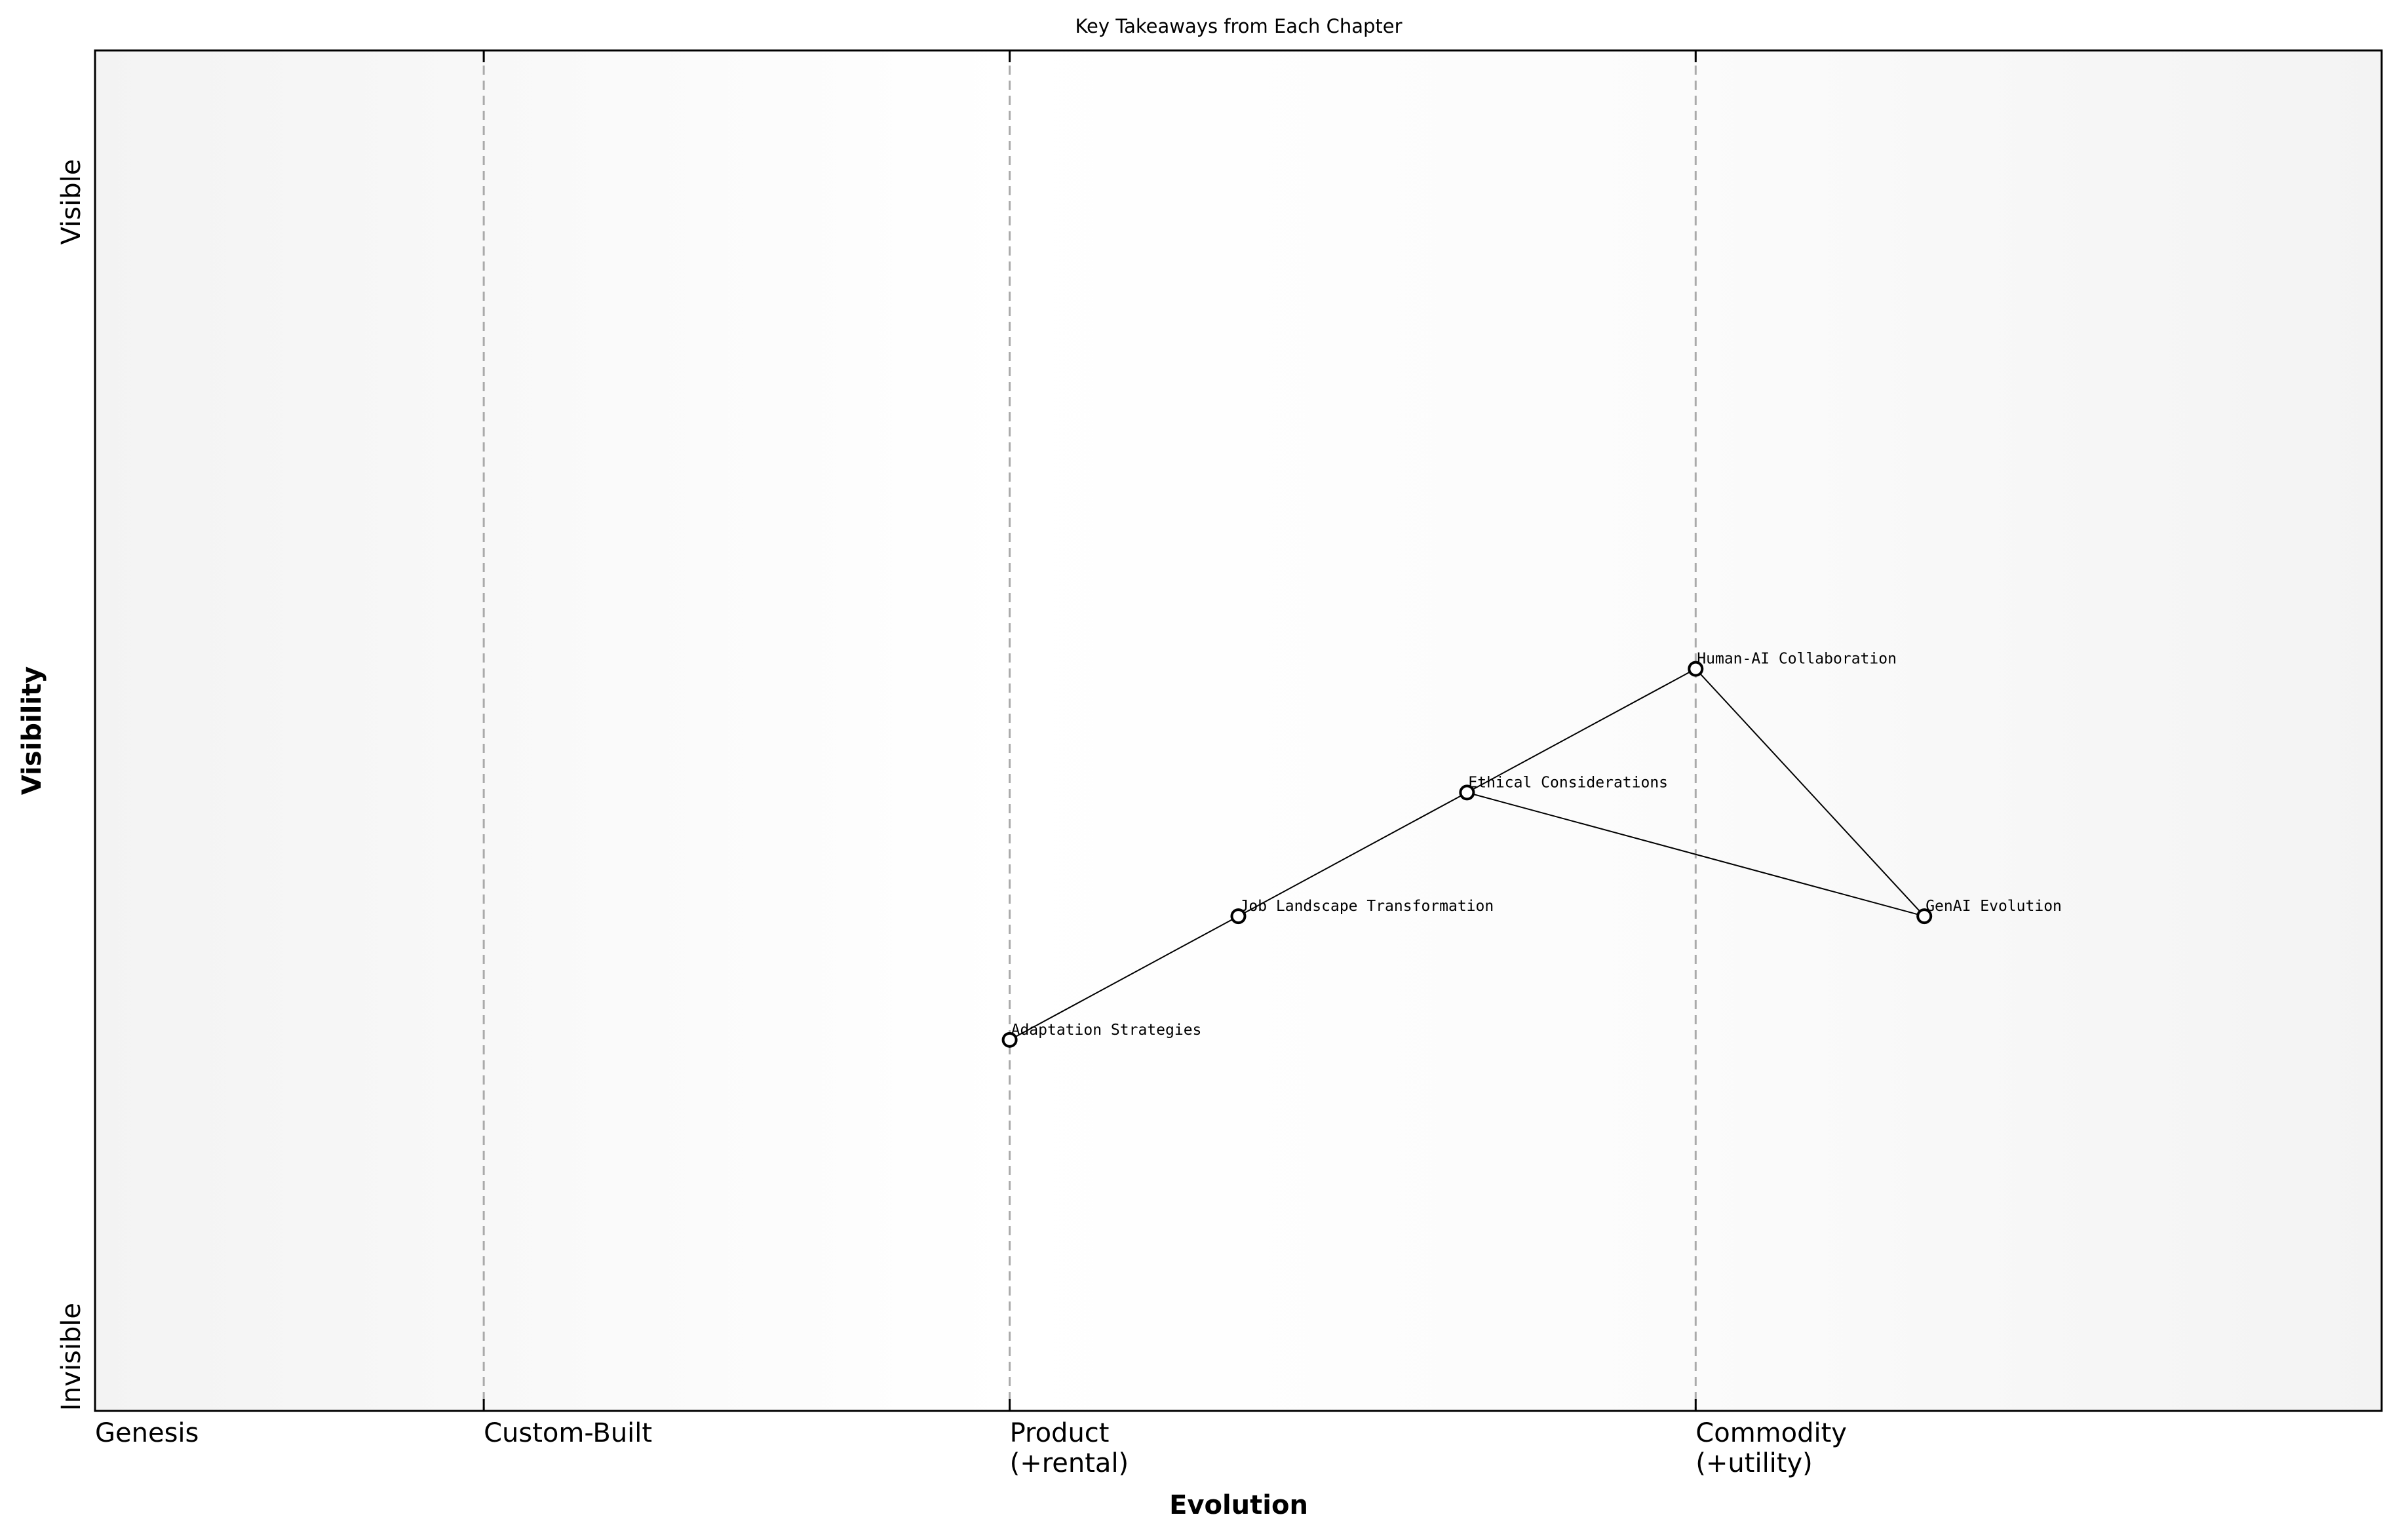 This screenshot has height=1540, width=2400. I want to click on component-node: Human-AI Collaboration, so click(1792, 664).